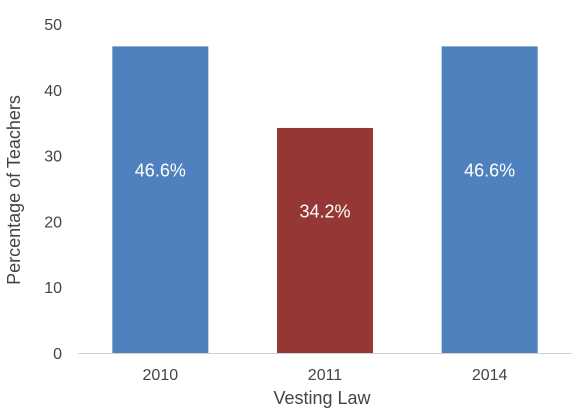 The image size is (574, 417). What do you see at coordinates (53, 25) in the screenshot?
I see `y-tick-label: 50` at bounding box center [53, 25].